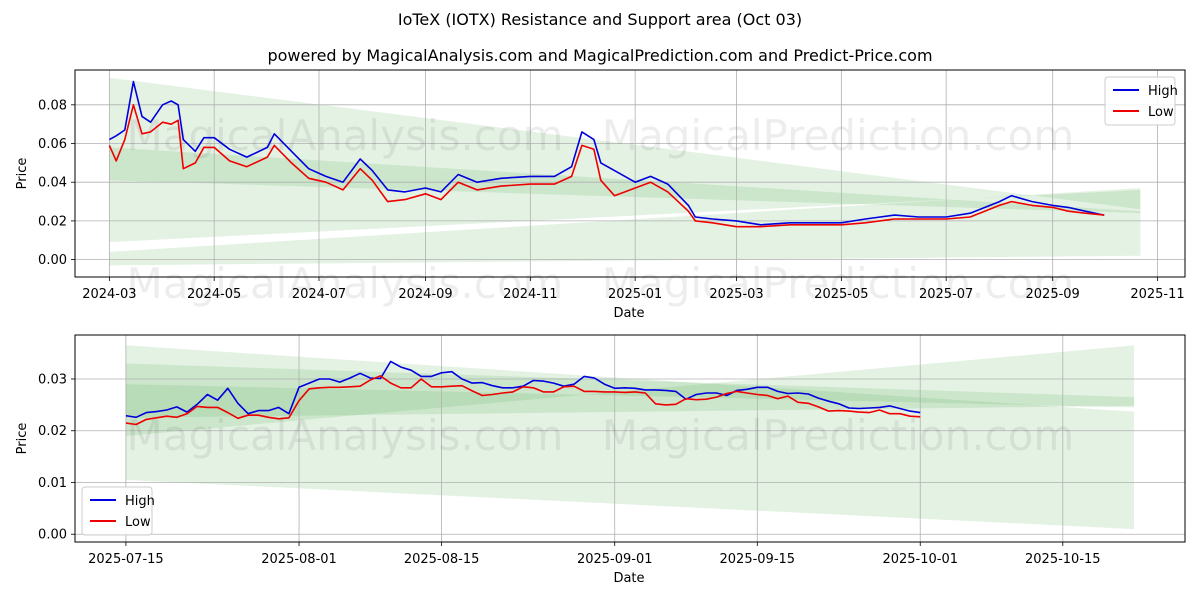 The image size is (1200, 600). I want to click on y-tick-label: 0.03, so click(52, 379).